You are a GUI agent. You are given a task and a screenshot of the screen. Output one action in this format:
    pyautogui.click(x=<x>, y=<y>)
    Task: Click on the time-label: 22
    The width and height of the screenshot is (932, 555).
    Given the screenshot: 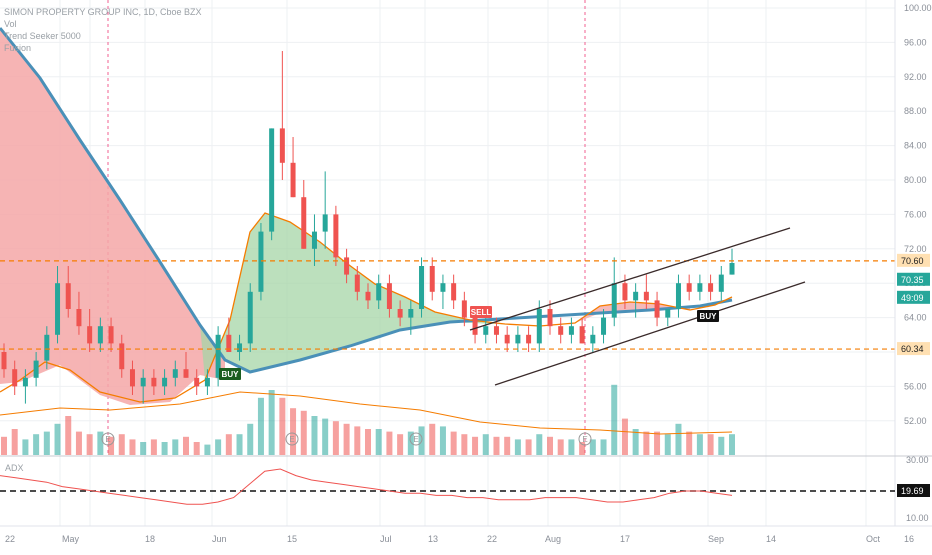 What is the action you would take?
    pyautogui.click(x=10, y=539)
    